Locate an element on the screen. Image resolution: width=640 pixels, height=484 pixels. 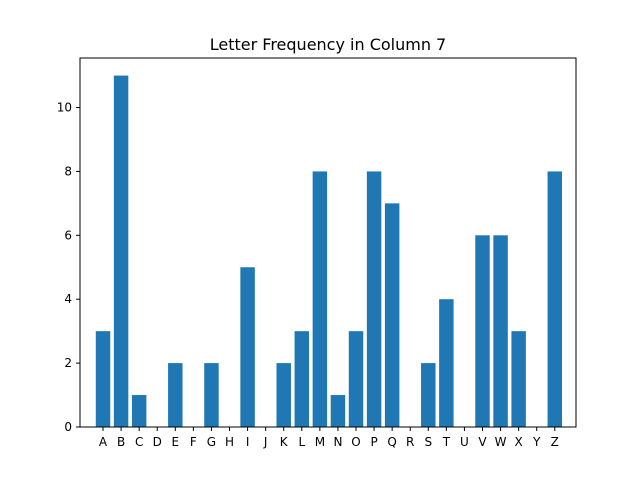
x-tick-label-D: D is located at coordinates (157, 442).